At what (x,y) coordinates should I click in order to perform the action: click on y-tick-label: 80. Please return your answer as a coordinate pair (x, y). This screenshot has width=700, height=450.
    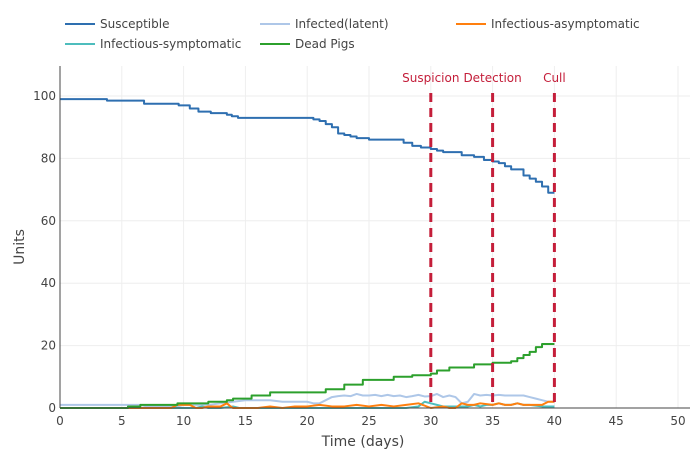
    Looking at the image, I should click on (48, 158).